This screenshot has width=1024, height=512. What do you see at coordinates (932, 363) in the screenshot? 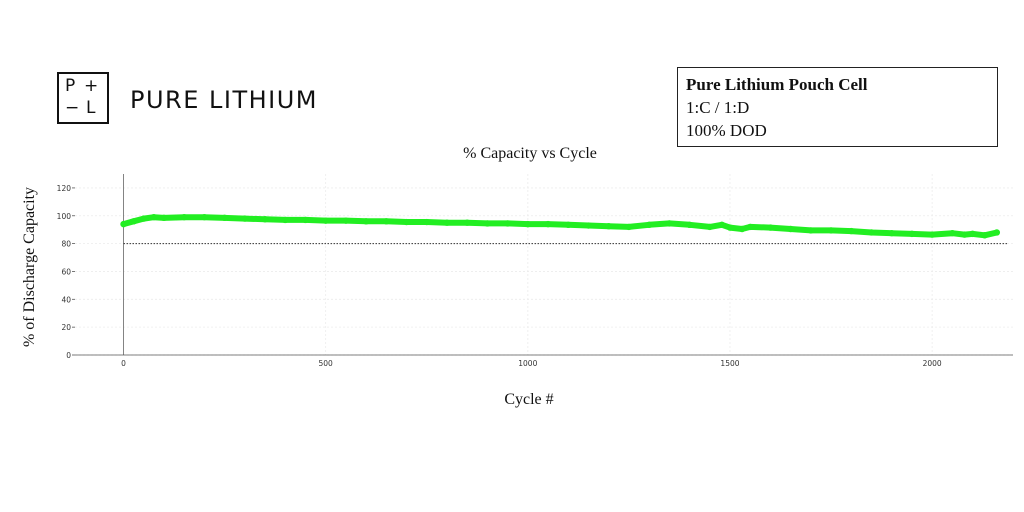
I see `x-tick-label: 2000` at bounding box center [932, 363].